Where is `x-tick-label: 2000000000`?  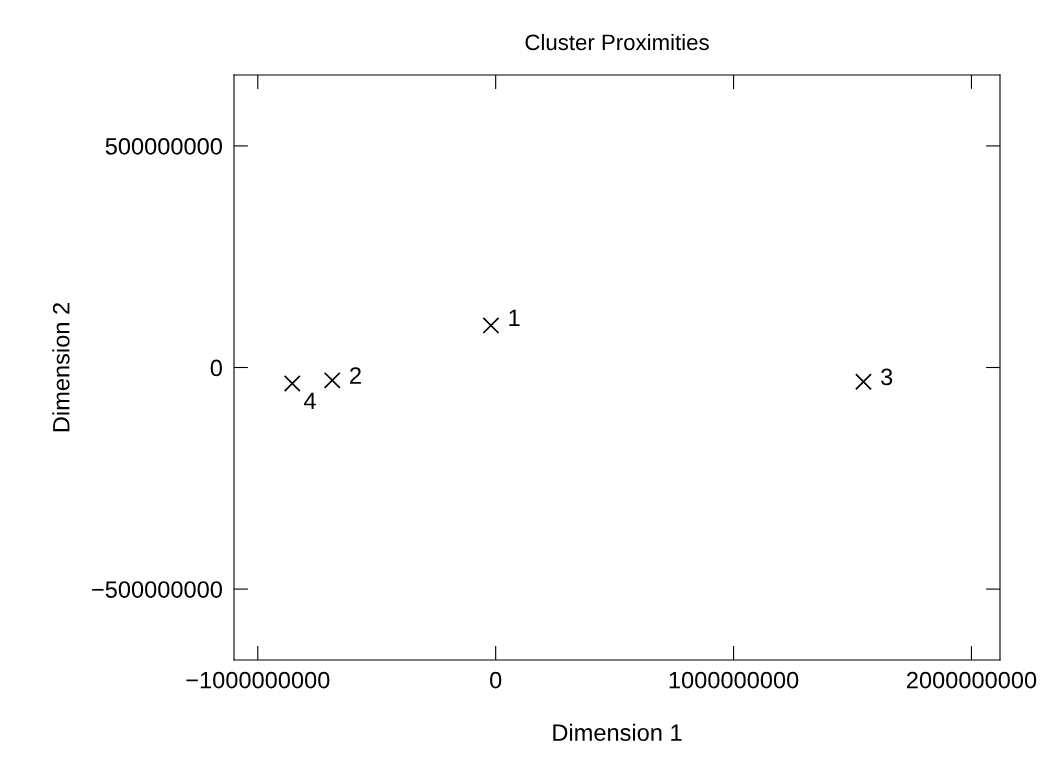
x-tick-label: 2000000000 is located at coordinates (971, 680).